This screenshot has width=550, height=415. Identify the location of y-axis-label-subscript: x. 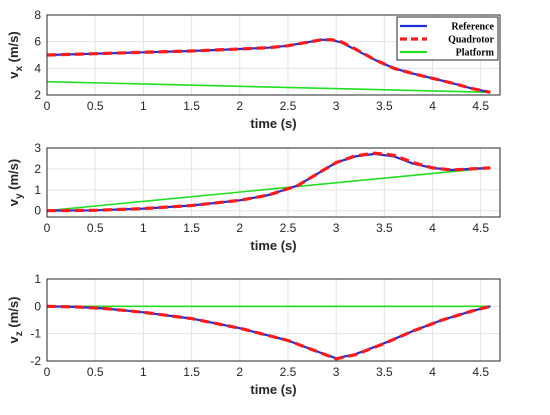
(19, 69).